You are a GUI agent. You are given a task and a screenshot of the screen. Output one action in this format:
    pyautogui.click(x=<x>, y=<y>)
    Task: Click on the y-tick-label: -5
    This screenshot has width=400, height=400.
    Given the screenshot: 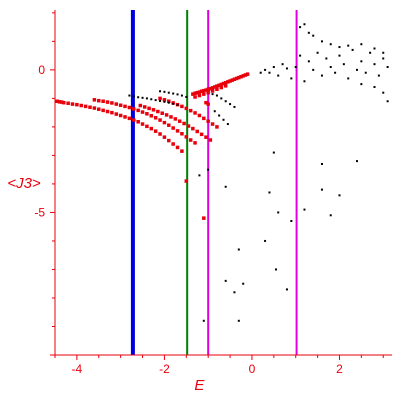 What is the action you would take?
    pyautogui.click(x=39, y=212)
    